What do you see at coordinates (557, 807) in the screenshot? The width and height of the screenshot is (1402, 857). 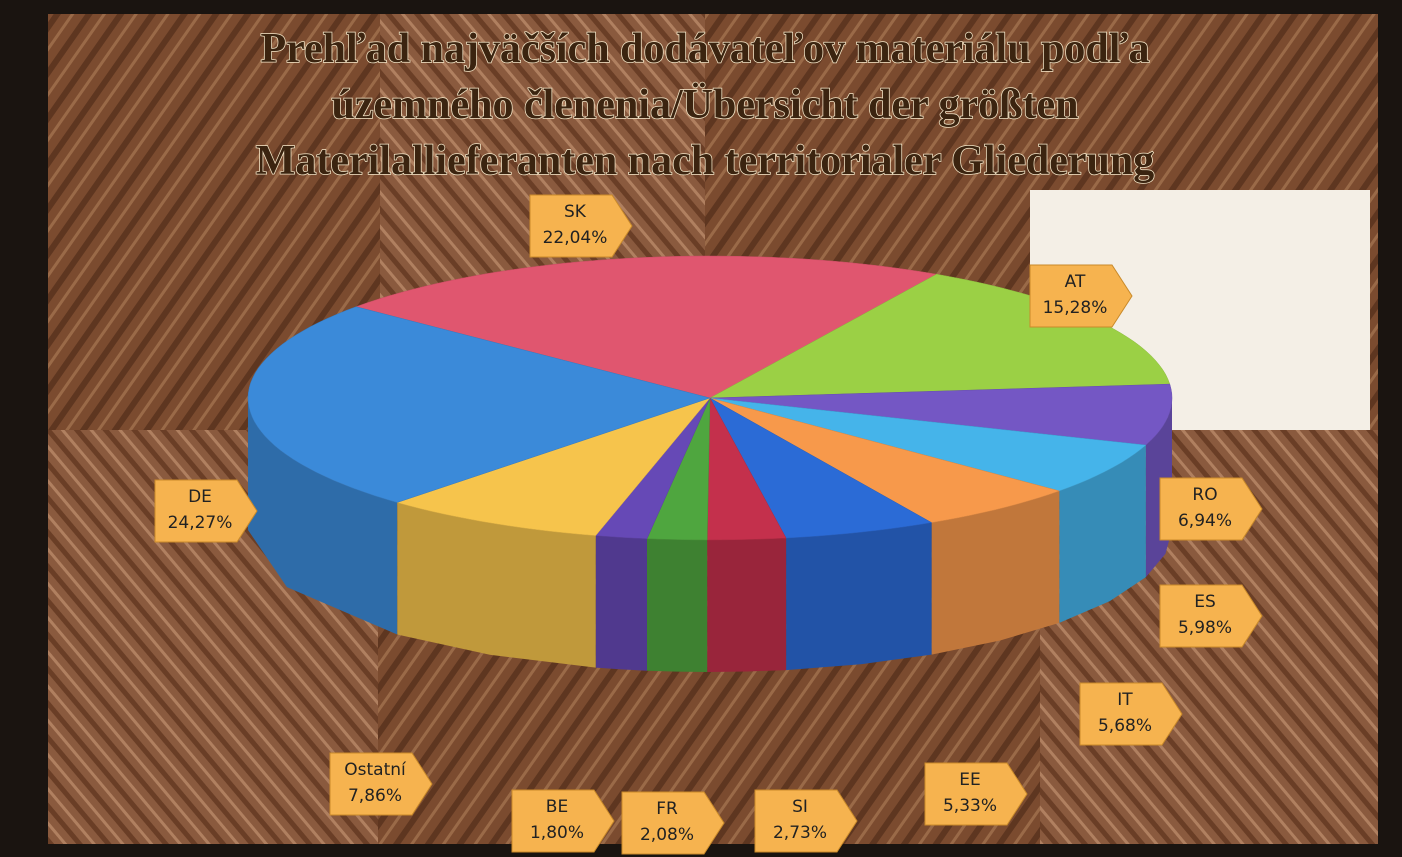 I see `category-label: BE` at bounding box center [557, 807].